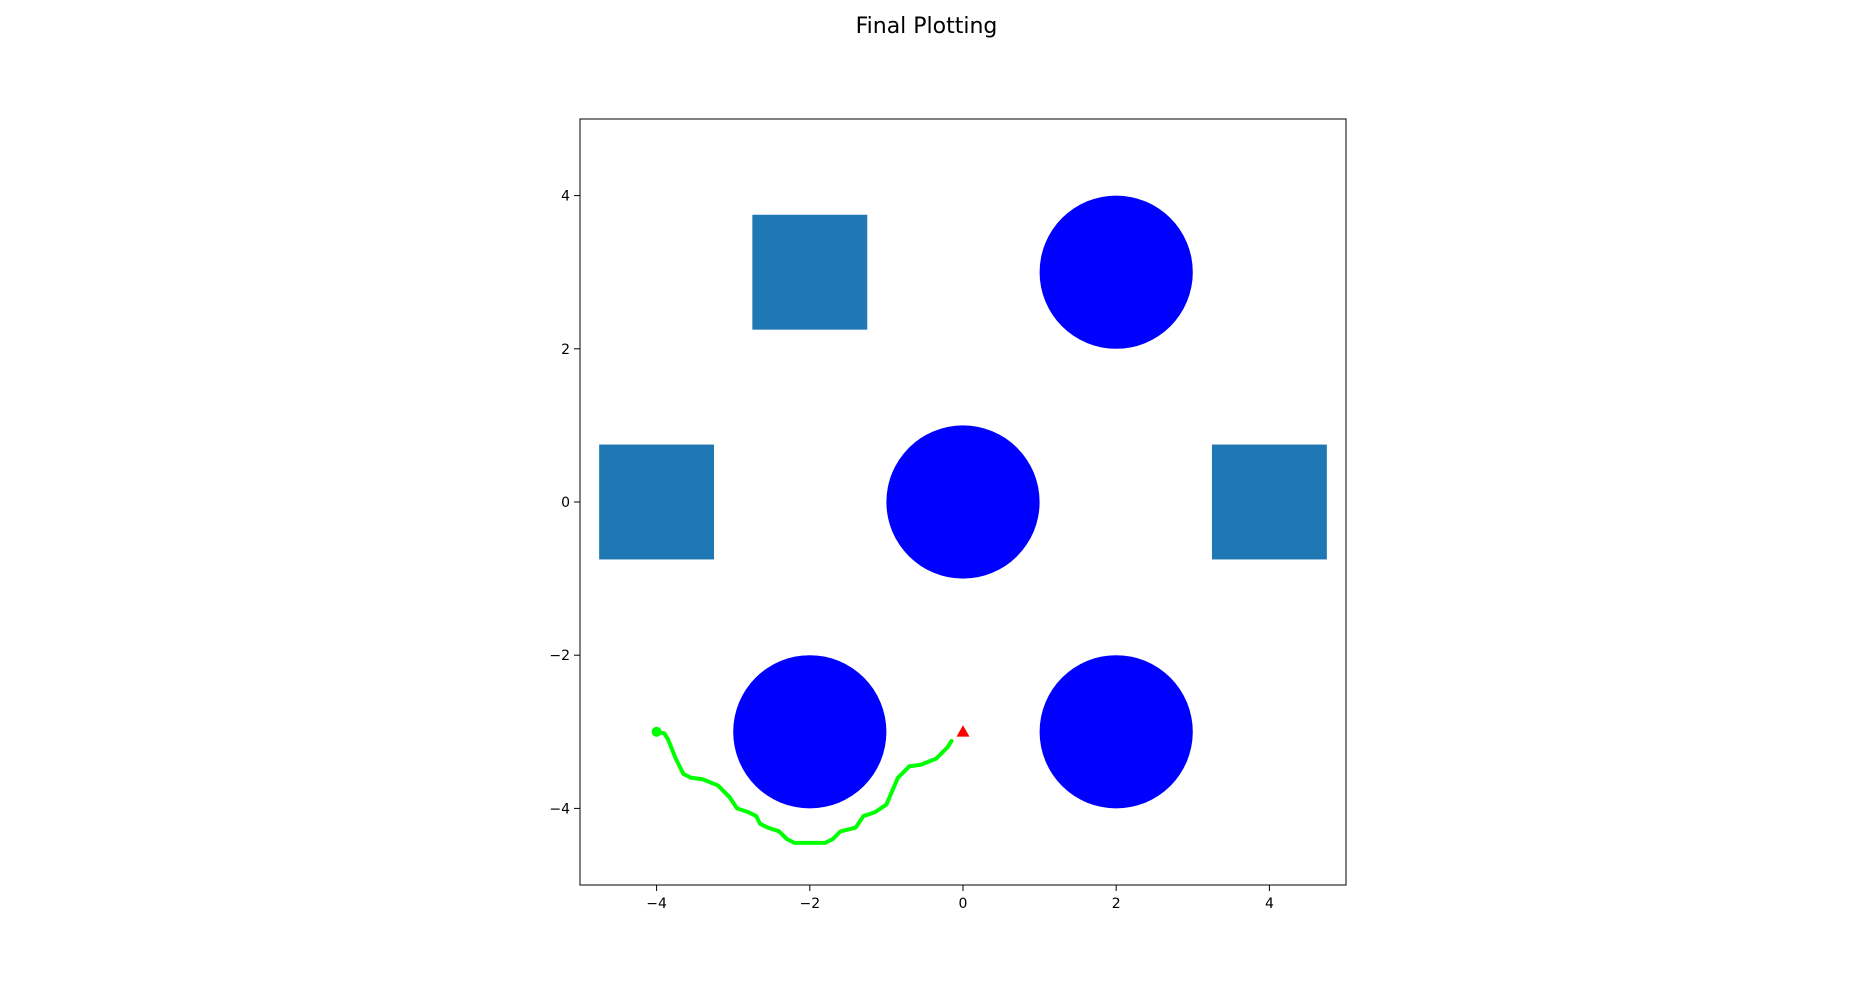  What do you see at coordinates (565, 503) in the screenshot?
I see `y-tick-label: 0` at bounding box center [565, 503].